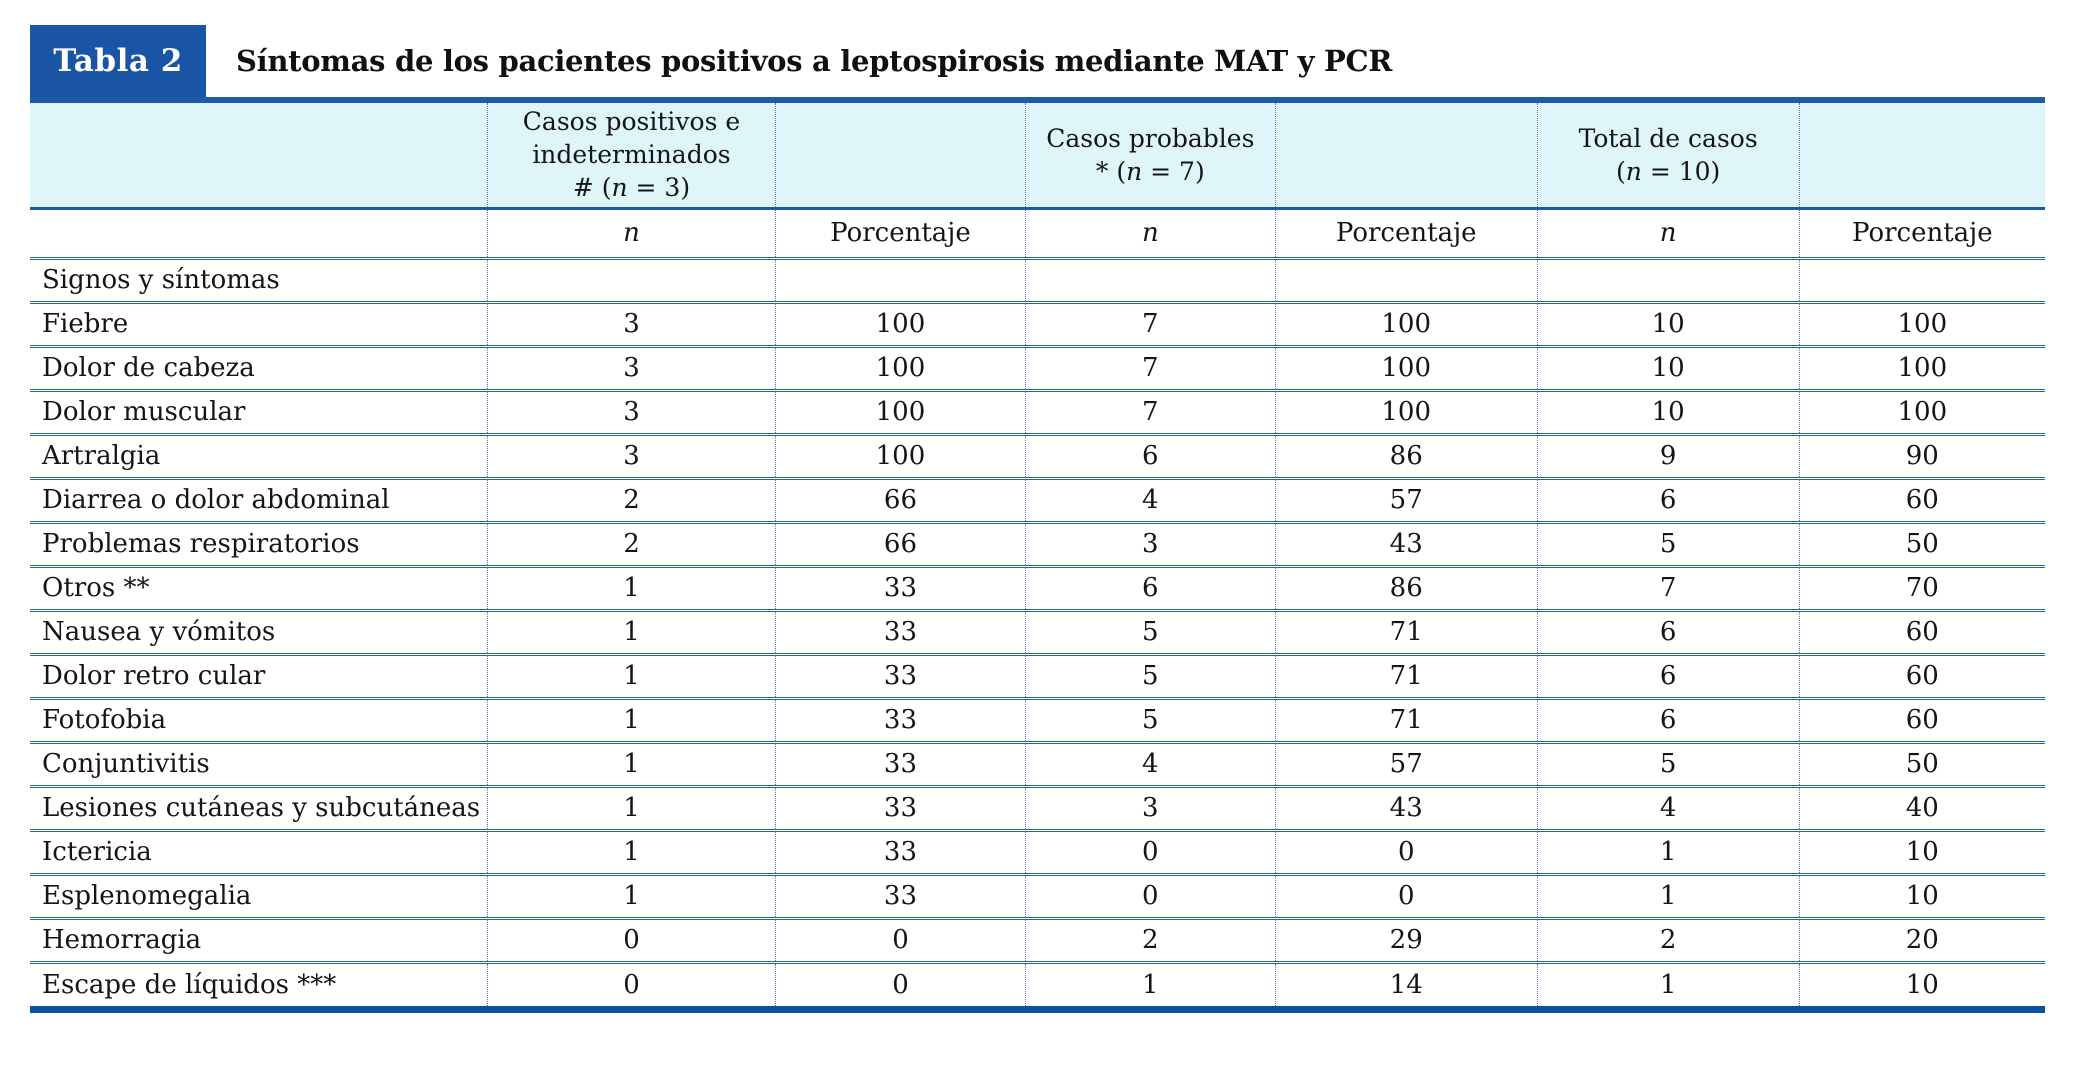  I want to click on group-header-line: Total de casos, so click(1668, 138).